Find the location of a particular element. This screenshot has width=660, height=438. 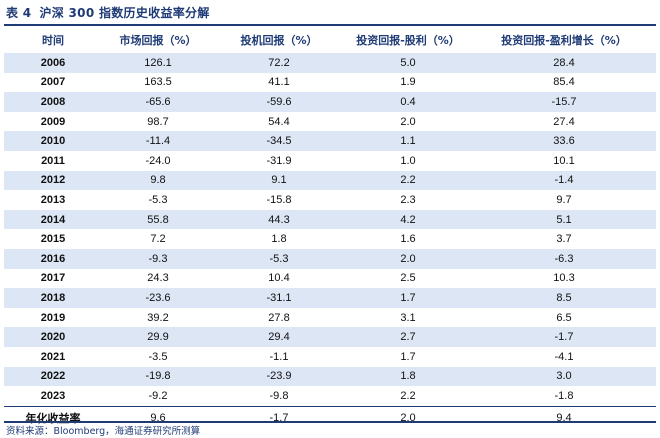

value-cell: -3.5 is located at coordinates (158, 356).